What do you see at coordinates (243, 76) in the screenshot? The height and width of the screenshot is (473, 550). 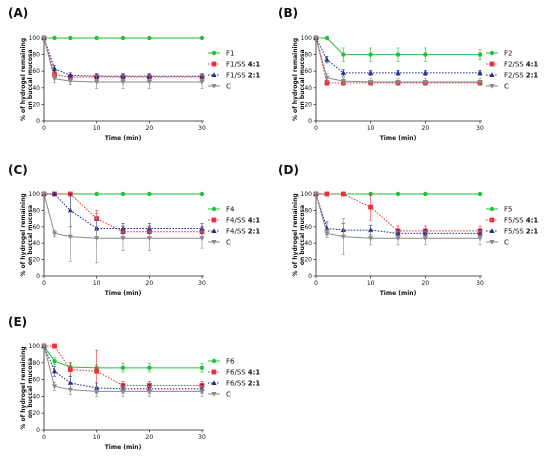 I see `legend-label: F1/SS 2:1` at bounding box center [243, 76].